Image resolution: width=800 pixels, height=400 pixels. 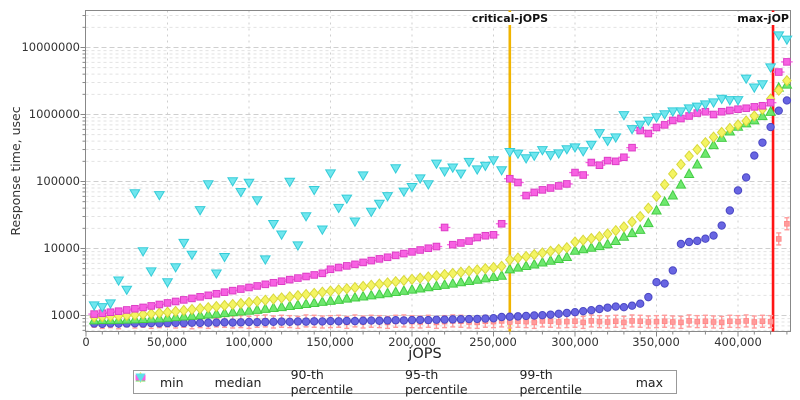 I want to click on legend-item-99th: 99-th percentile, so click(x=369, y=382).